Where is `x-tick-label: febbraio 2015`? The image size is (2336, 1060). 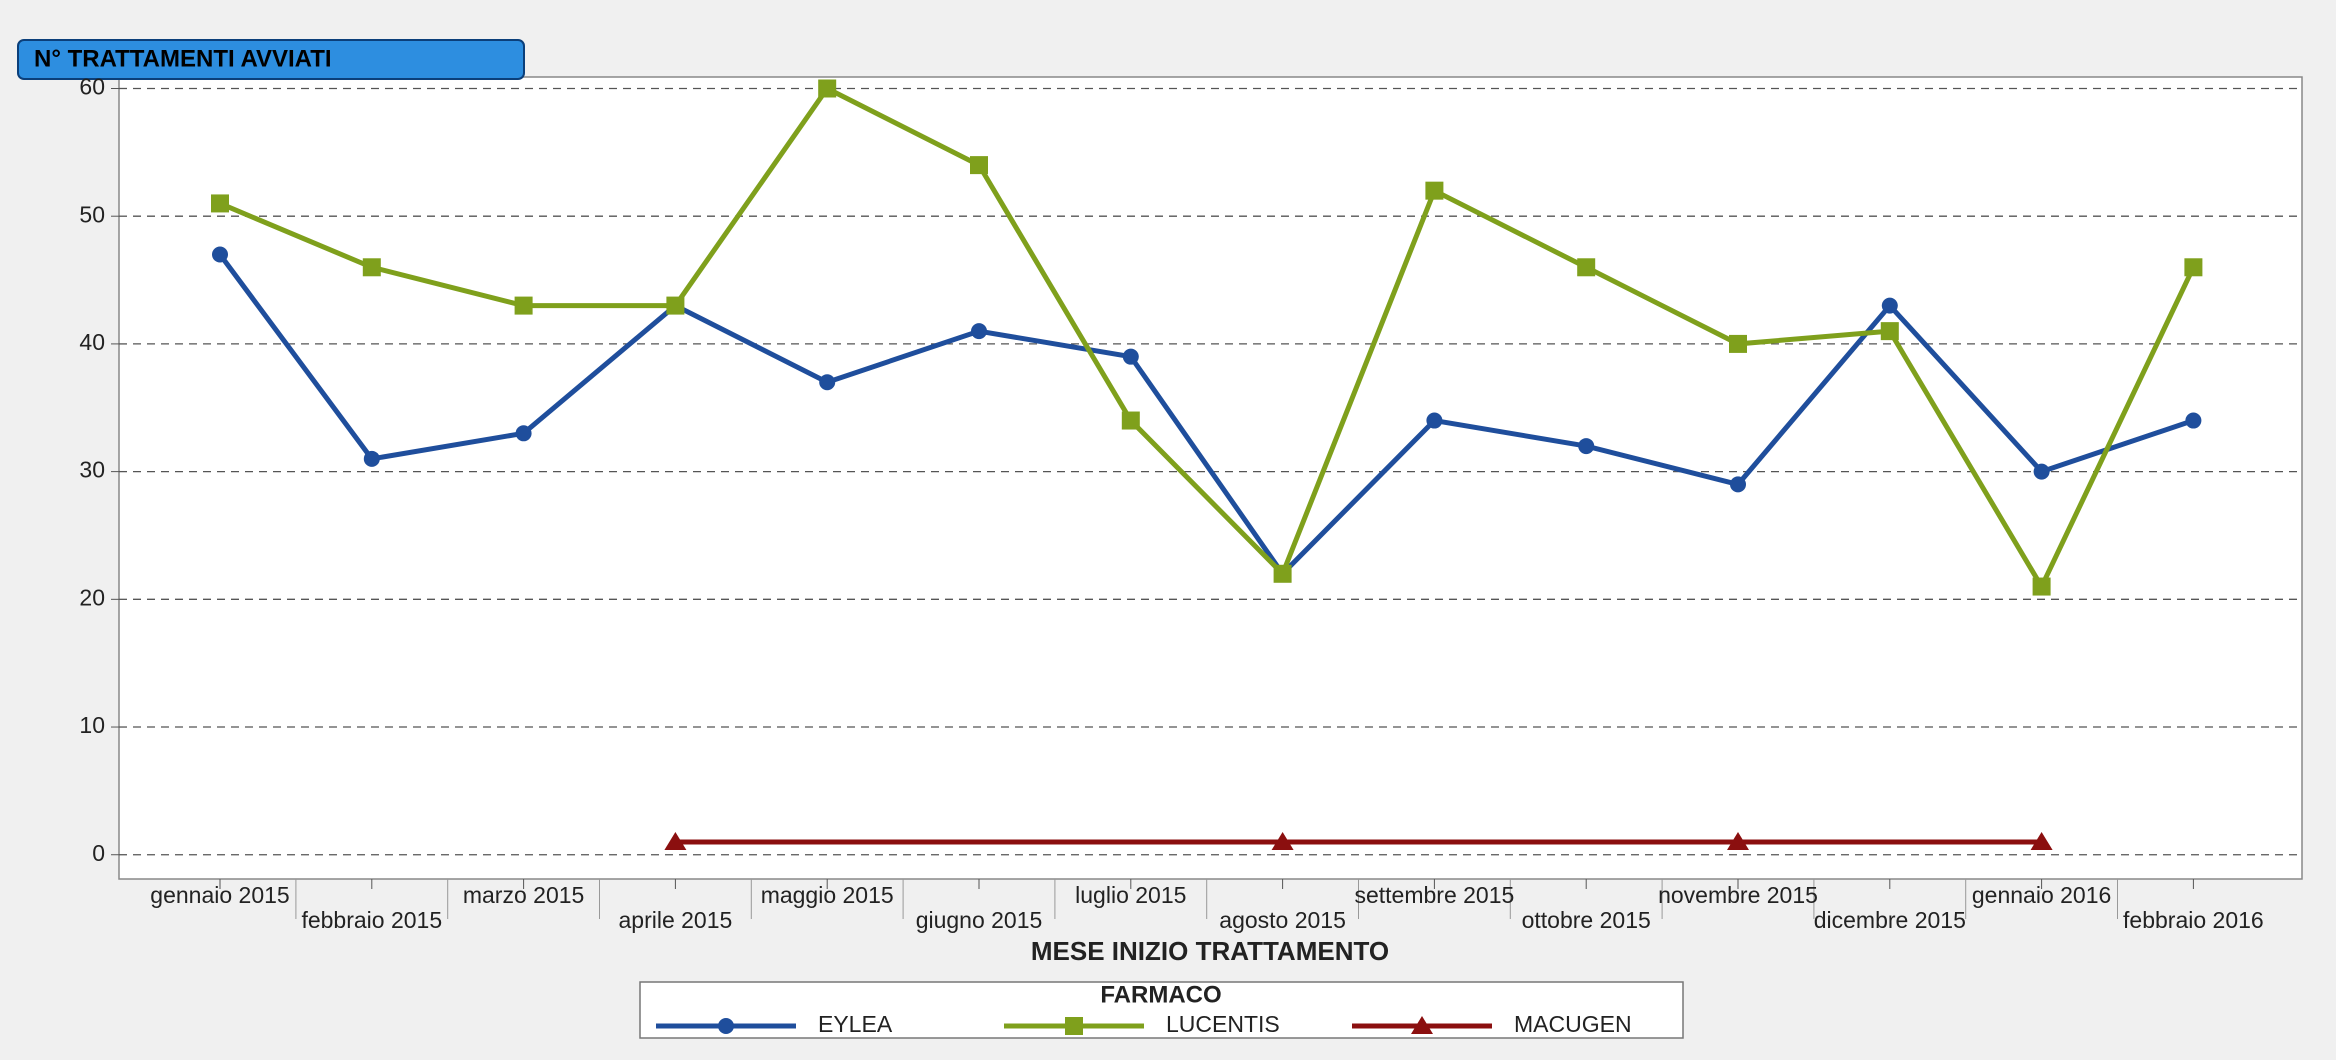 x-tick-label: febbraio 2015 is located at coordinates (371, 920).